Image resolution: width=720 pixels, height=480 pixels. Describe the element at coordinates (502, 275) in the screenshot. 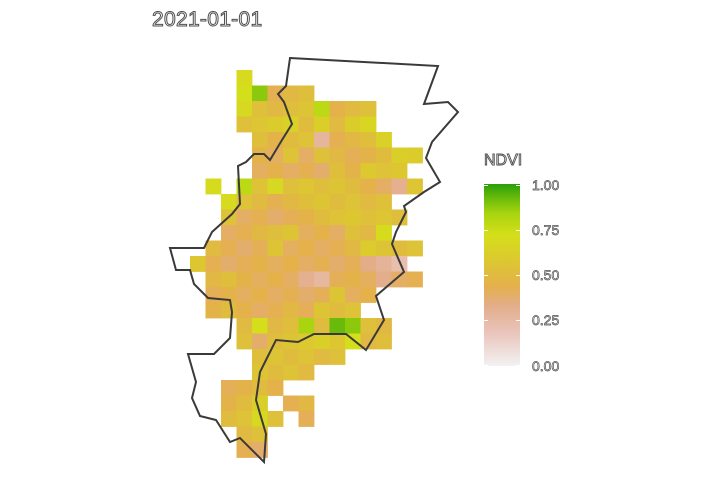

I see `legend-colorbar` at that location.